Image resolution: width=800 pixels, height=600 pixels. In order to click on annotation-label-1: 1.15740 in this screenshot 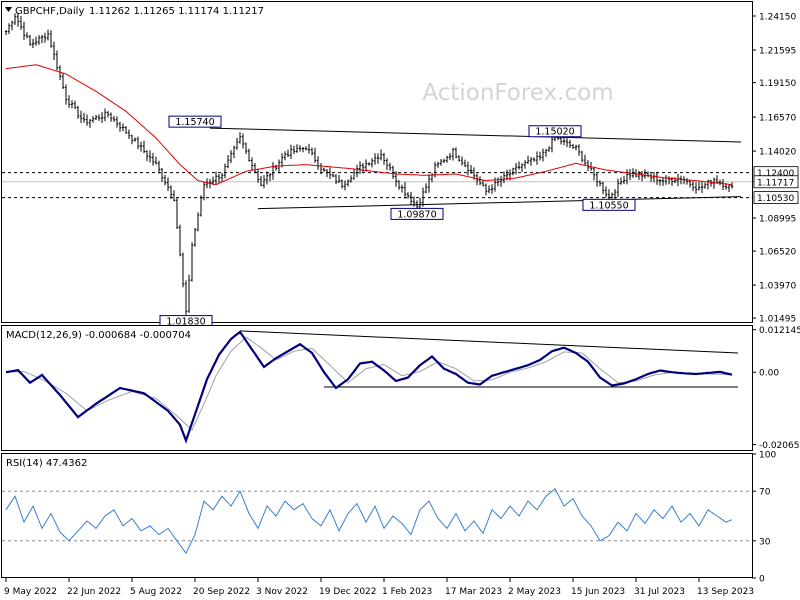, I will do `click(194, 122)`.